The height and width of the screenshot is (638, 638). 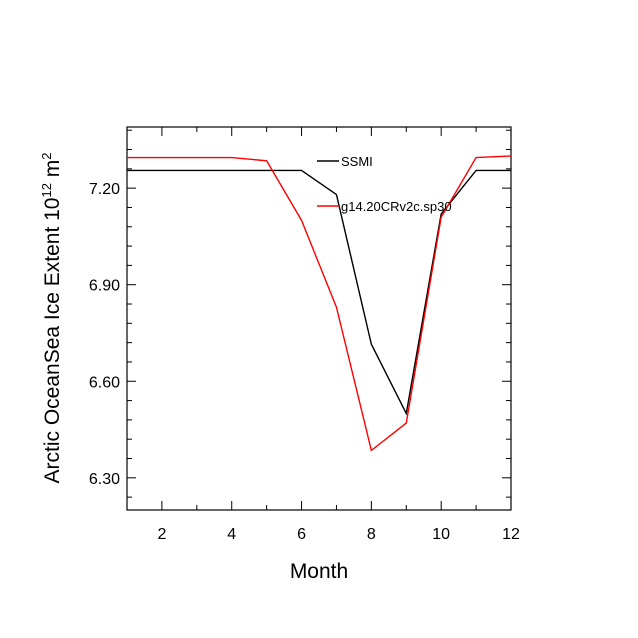 I want to click on x-tick-label: 6, so click(x=301, y=534).